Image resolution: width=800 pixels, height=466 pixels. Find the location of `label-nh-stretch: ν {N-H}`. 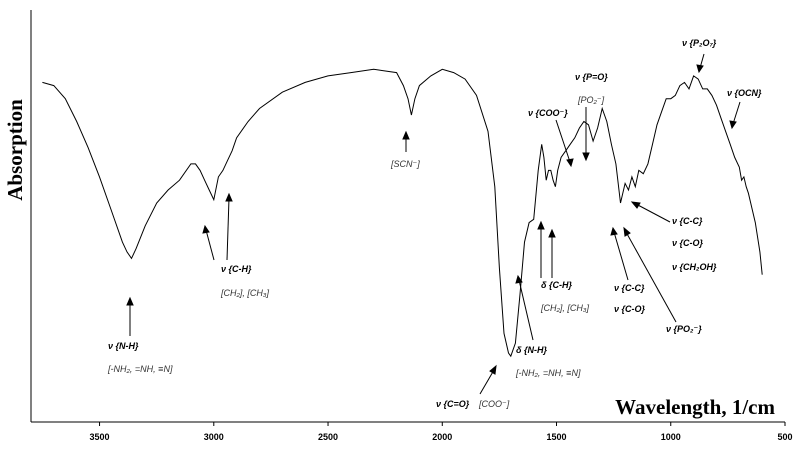

label-nh-stretch: ν {N-H} is located at coordinates (123, 346).